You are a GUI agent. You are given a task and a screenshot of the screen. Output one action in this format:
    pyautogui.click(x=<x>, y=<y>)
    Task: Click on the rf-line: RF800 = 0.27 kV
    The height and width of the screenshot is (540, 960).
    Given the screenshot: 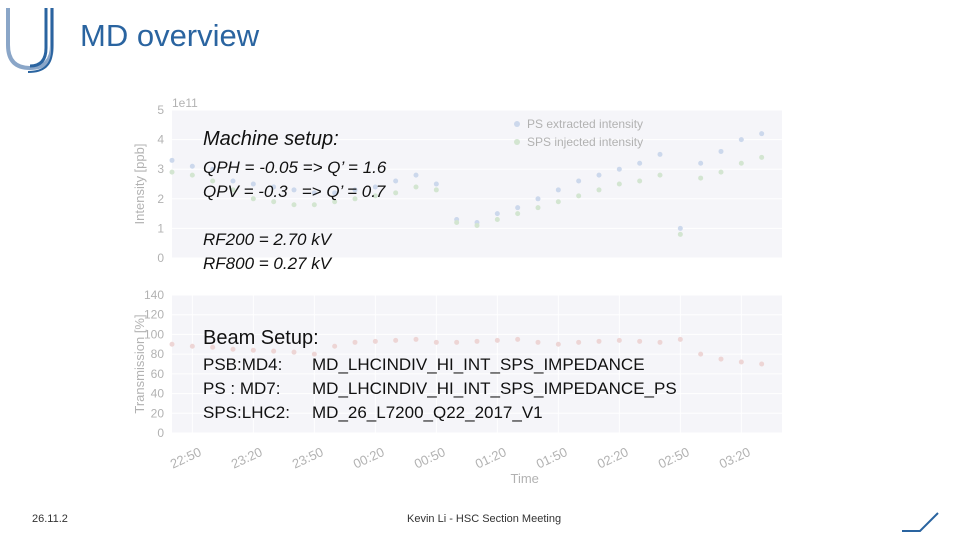 What is the action you would take?
    pyautogui.click(x=267, y=263)
    